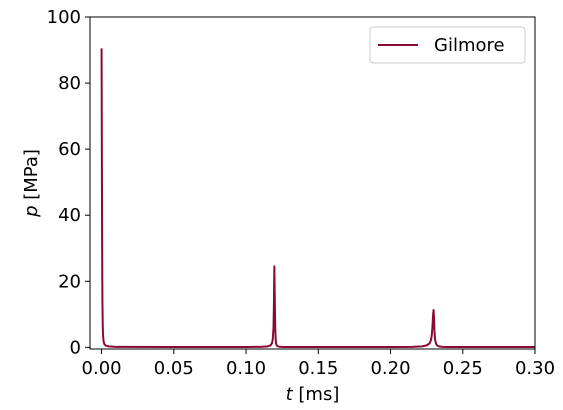  I want to click on x-axis-variable: t, so click(290, 394).